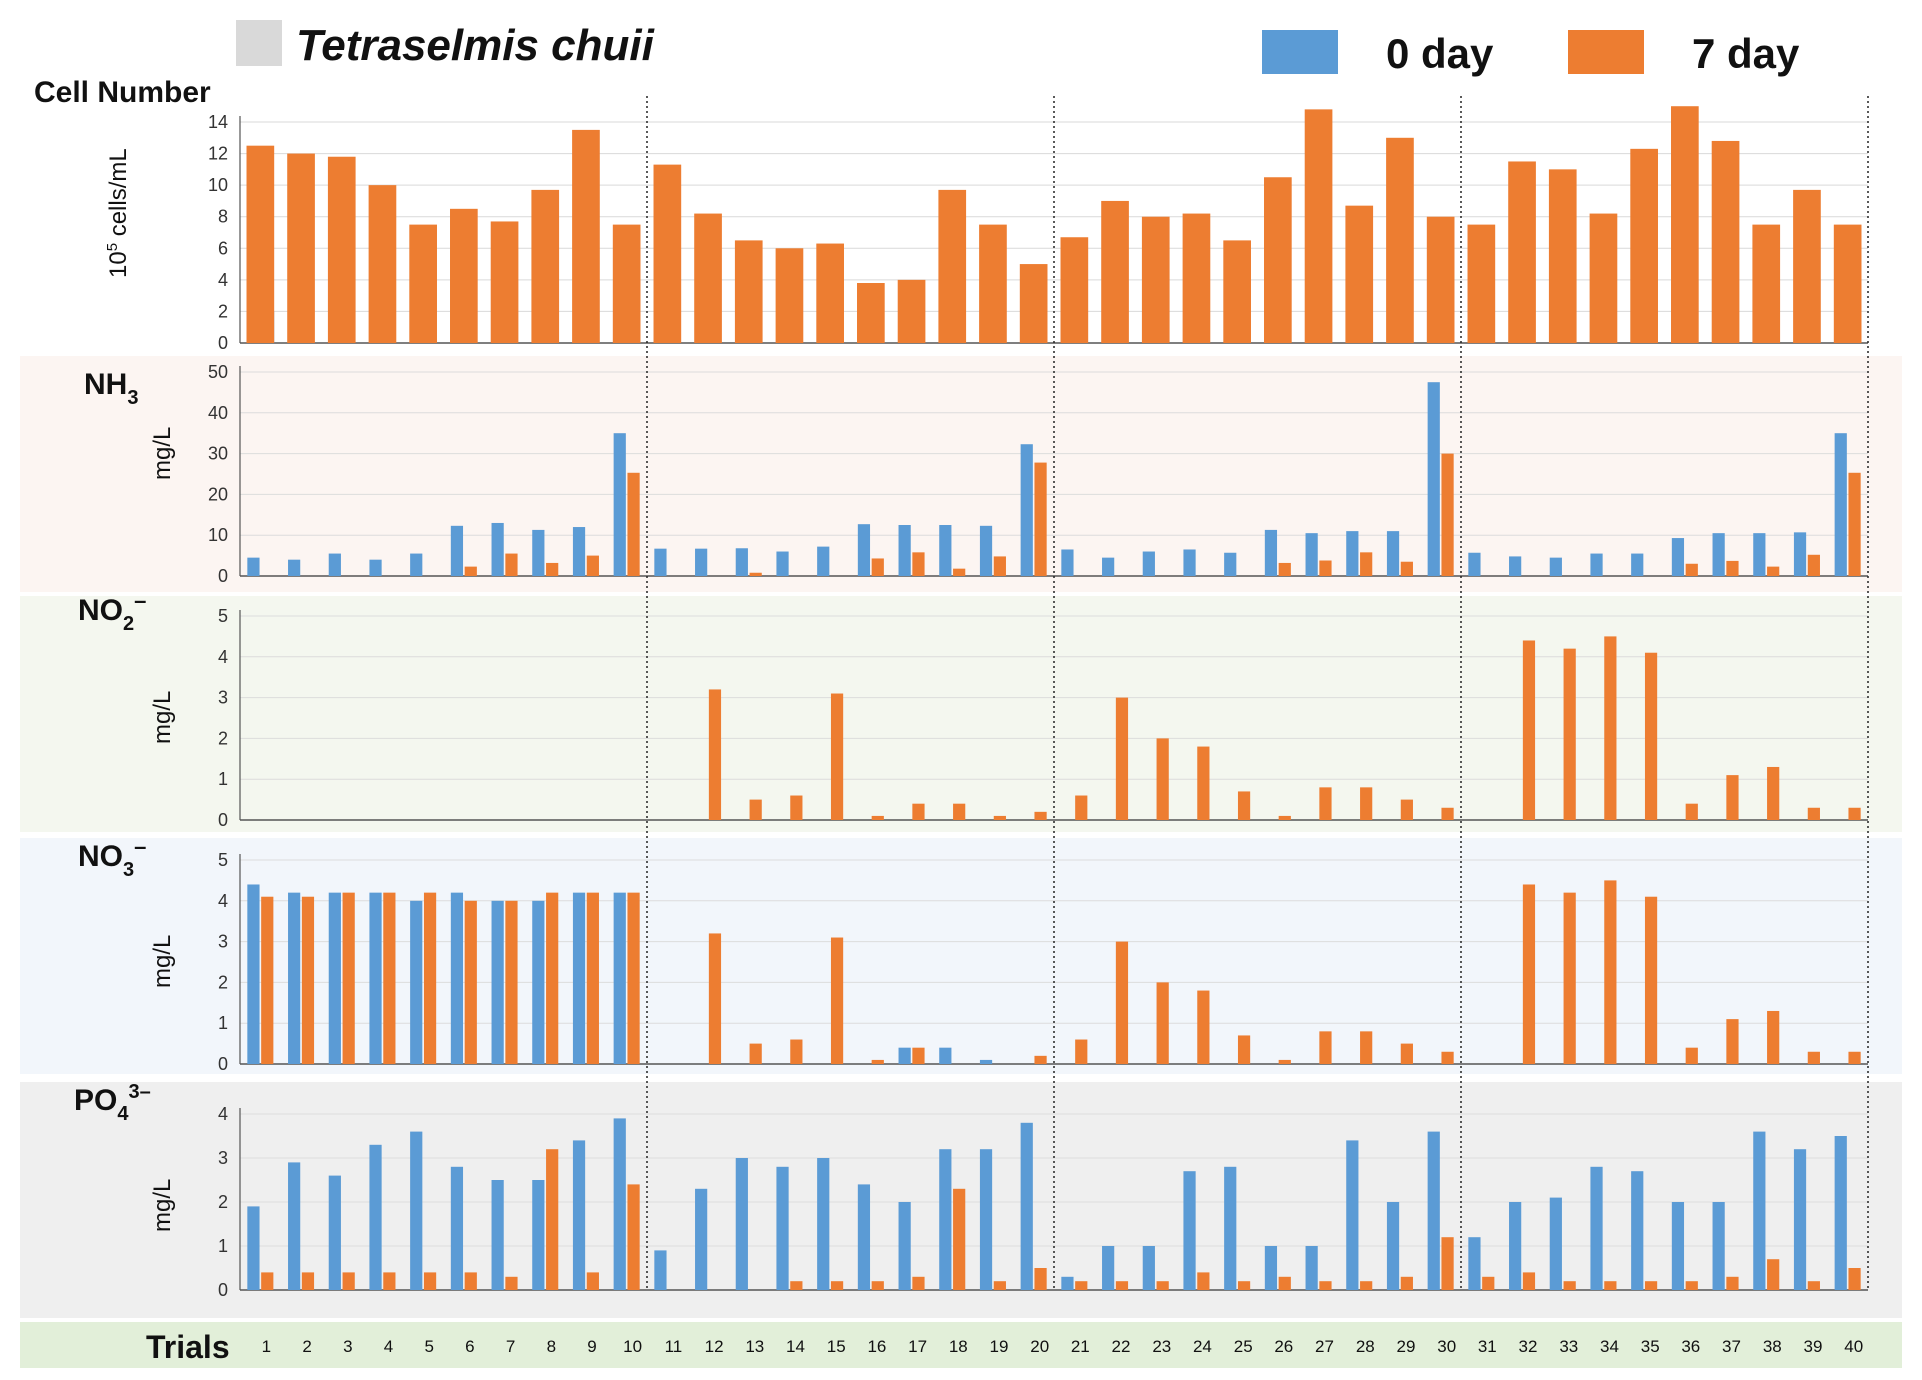 The width and height of the screenshot is (1922, 1380). I want to click on trial-tick-label: 11, so click(674, 1346).